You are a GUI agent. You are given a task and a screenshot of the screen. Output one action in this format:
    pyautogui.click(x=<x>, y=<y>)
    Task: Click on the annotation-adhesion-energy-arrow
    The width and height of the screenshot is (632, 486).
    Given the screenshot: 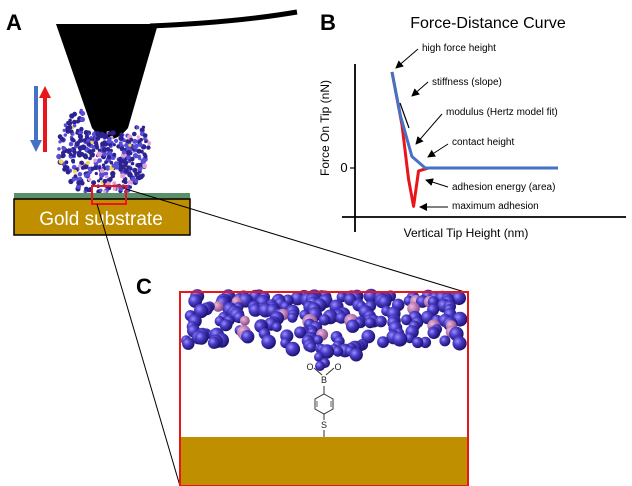 What is the action you would take?
    pyautogui.click(x=437, y=183)
    